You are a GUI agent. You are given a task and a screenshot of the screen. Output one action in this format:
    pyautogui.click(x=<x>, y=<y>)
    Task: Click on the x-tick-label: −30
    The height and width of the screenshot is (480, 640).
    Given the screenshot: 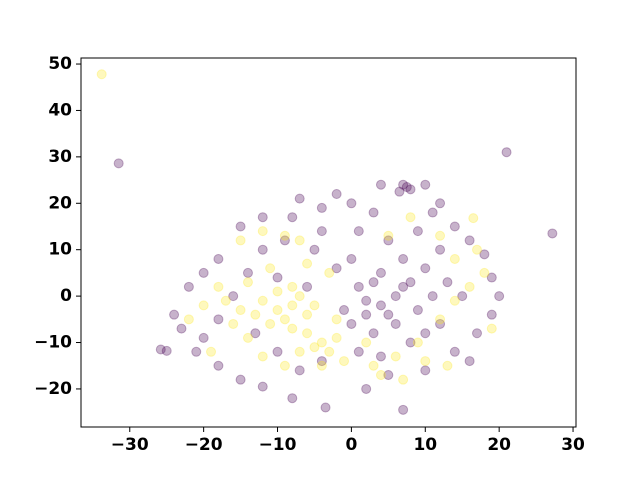 What is the action you would take?
    pyautogui.click(x=130, y=445)
    